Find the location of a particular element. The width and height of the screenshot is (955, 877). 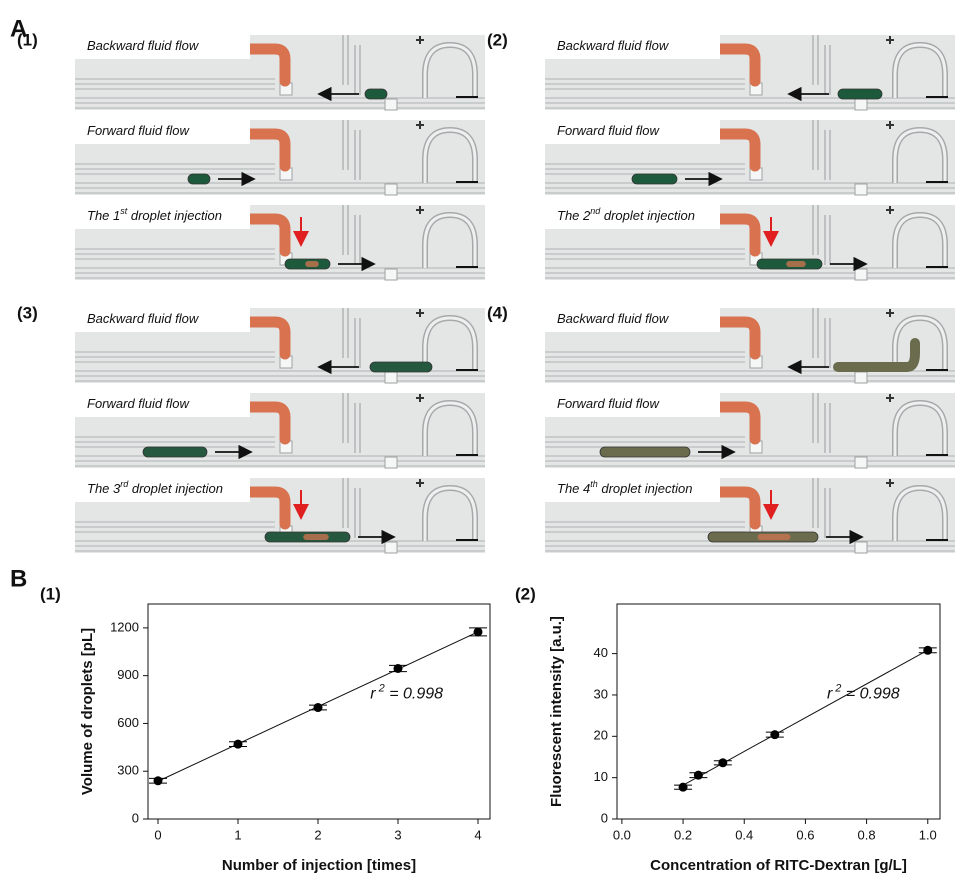

caption-text: The 2 is located at coordinates (574, 215).